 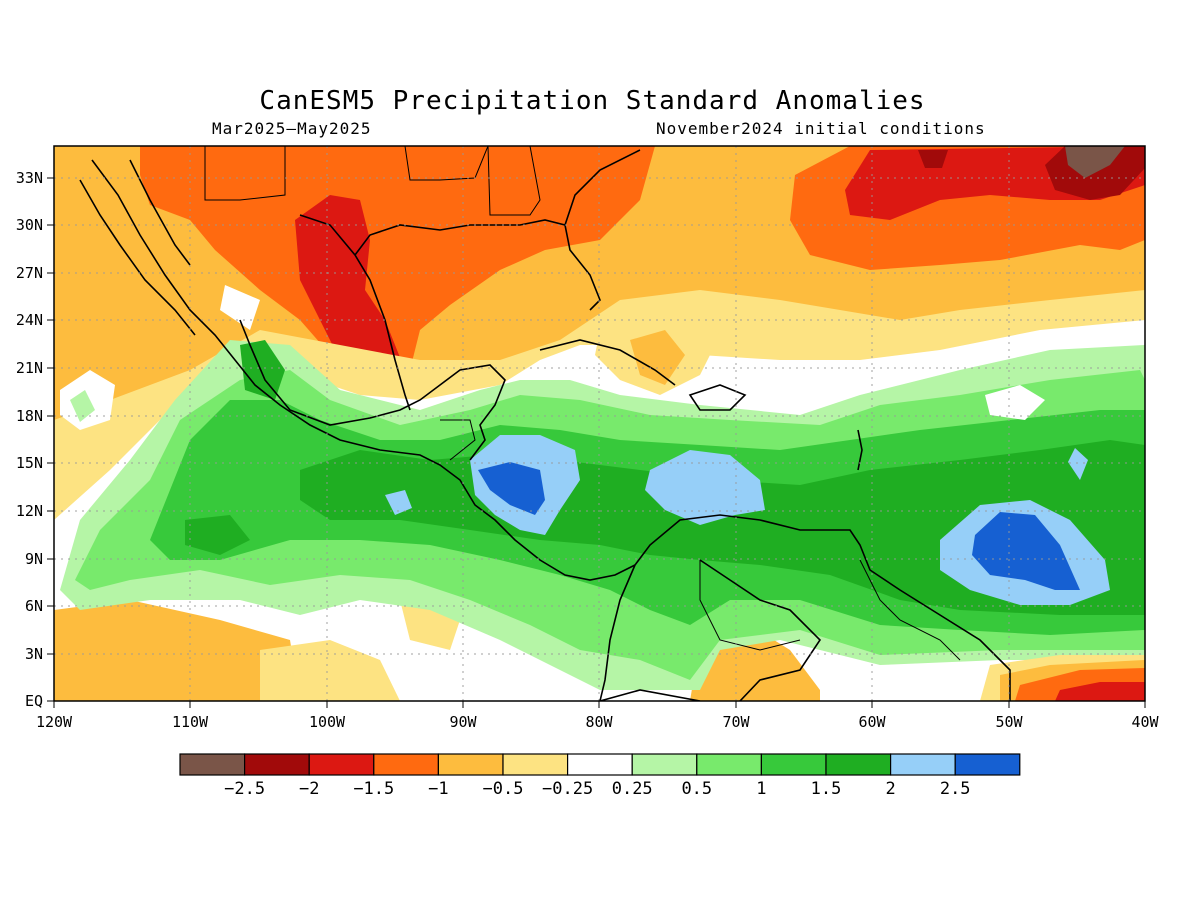 What do you see at coordinates (503, 789) in the screenshot?
I see `colorbar-label: −0.5` at bounding box center [503, 789].